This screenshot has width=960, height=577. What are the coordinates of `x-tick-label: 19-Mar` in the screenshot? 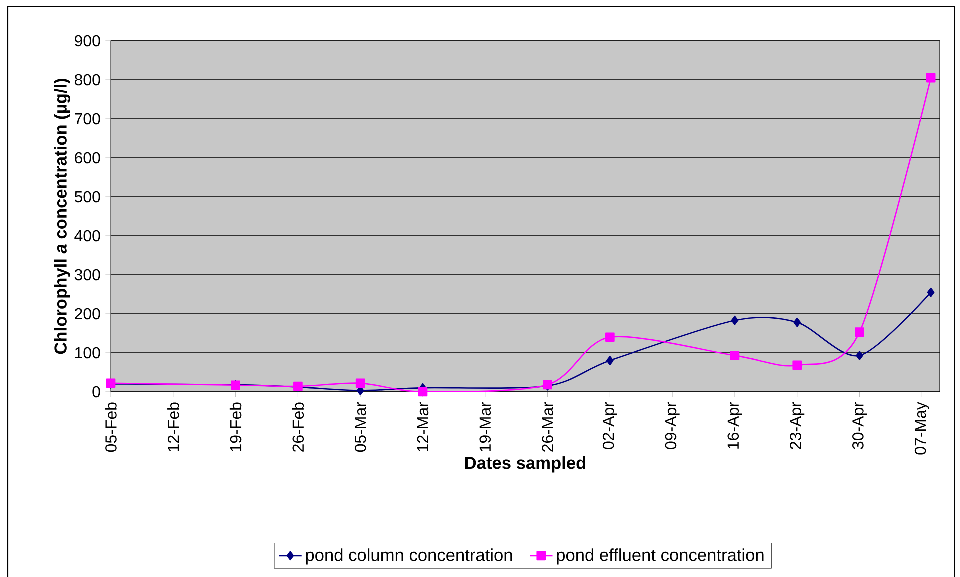 It's located at (486, 427).